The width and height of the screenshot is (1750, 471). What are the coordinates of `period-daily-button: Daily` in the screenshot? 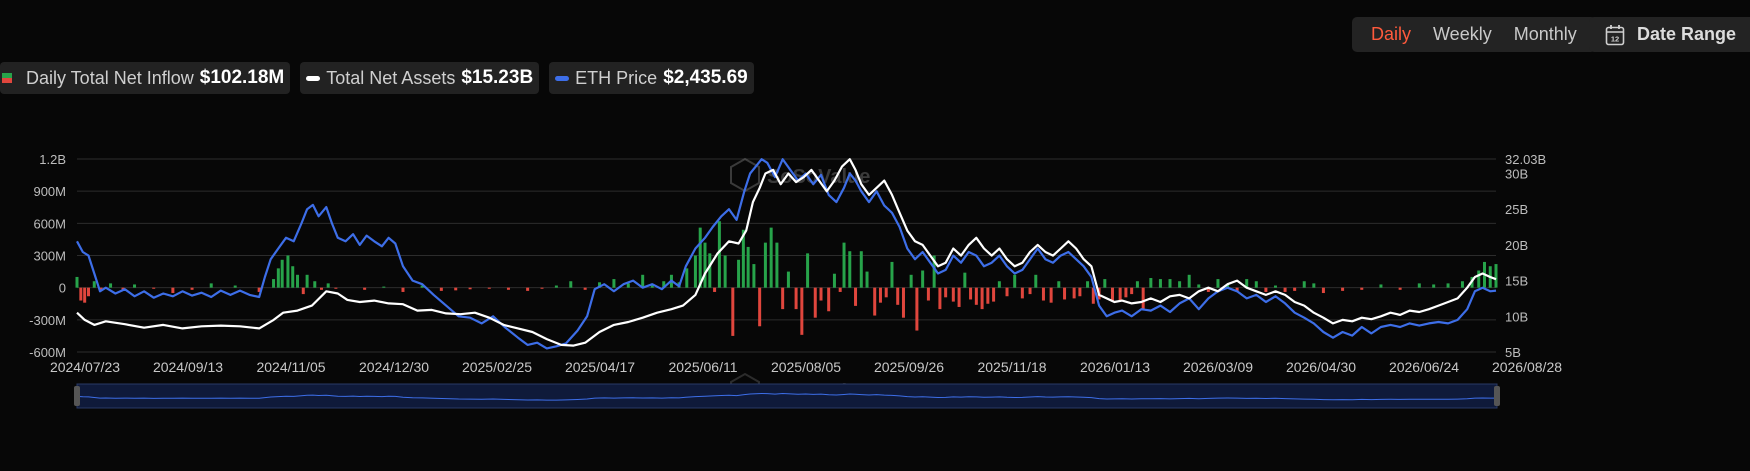 It's located at (1391, 34).